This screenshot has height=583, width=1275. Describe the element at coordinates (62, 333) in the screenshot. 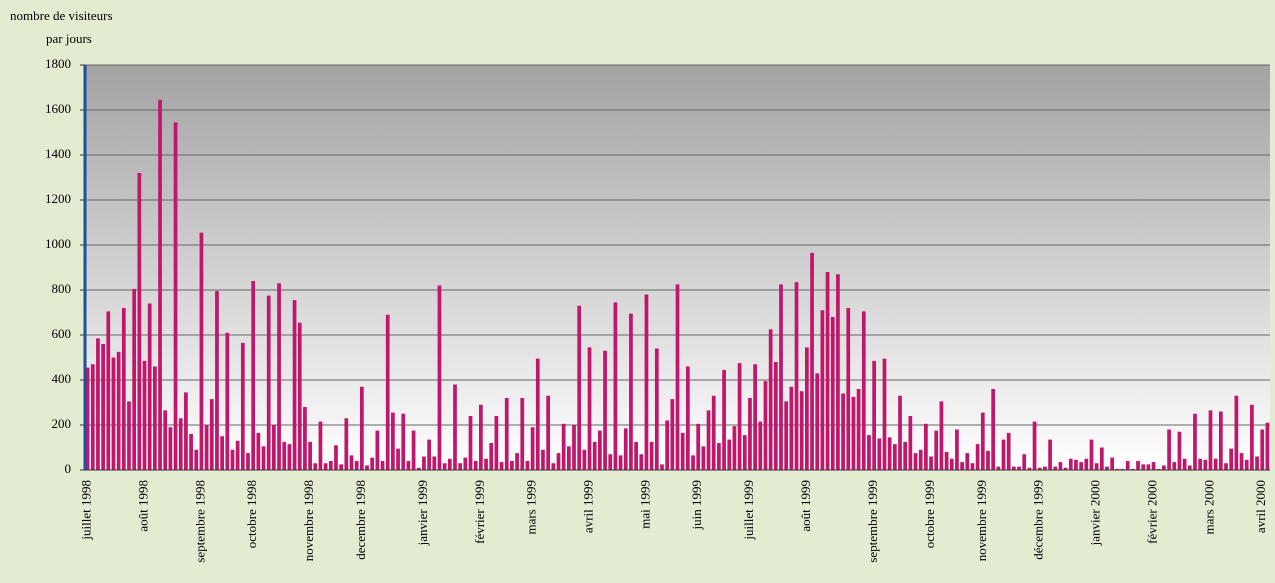

I see `y-tick-label: 600` at that location.